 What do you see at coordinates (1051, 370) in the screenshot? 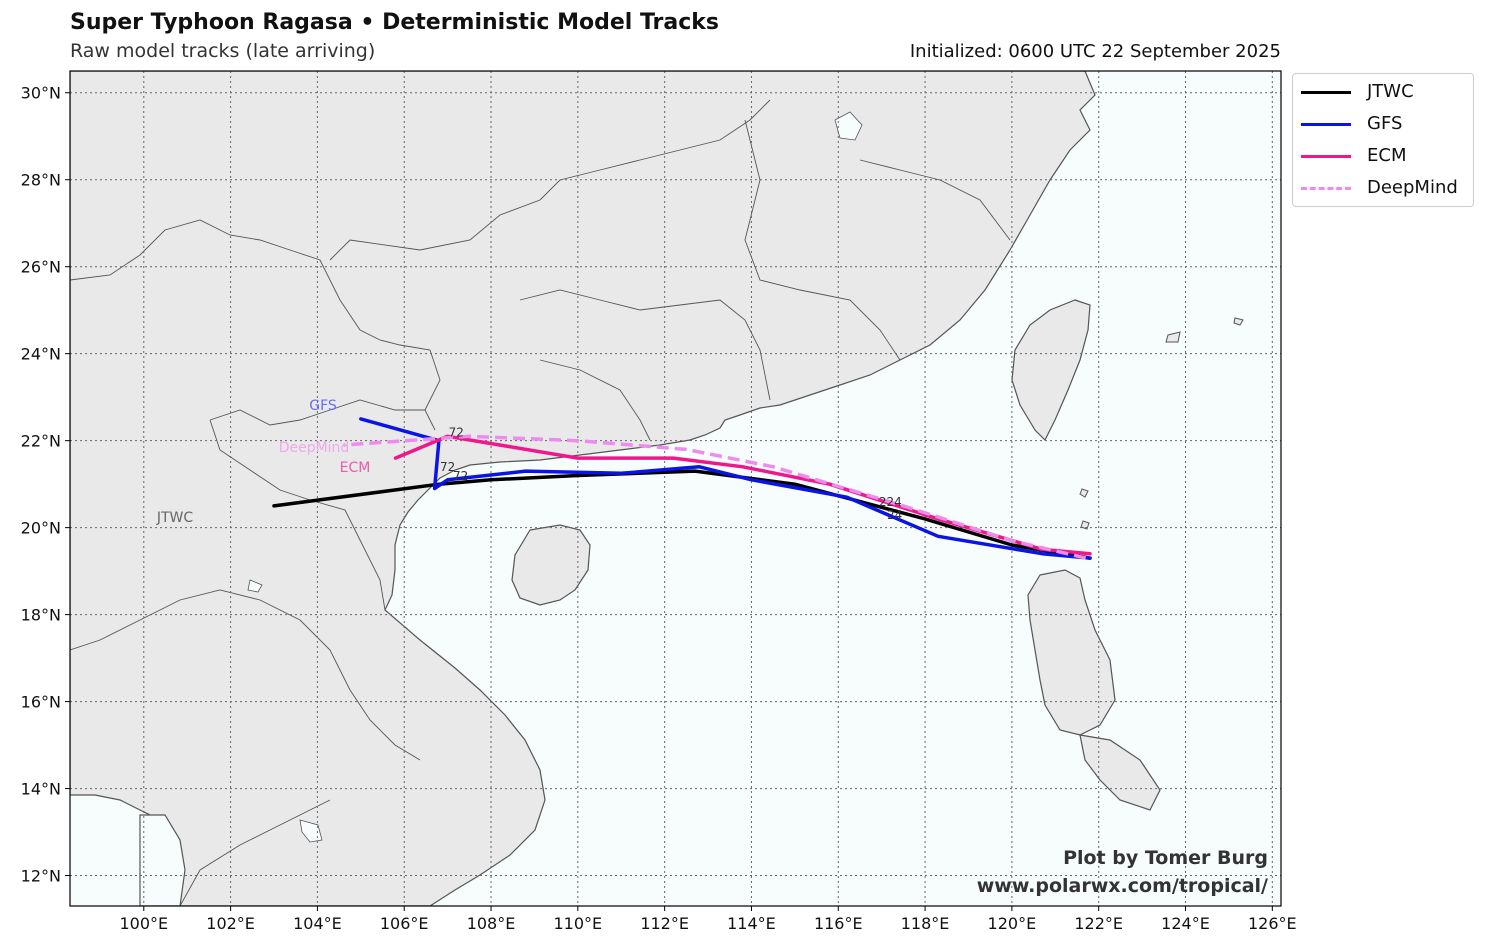
I see `land-taiwan` at bounding box center [1051, 370].